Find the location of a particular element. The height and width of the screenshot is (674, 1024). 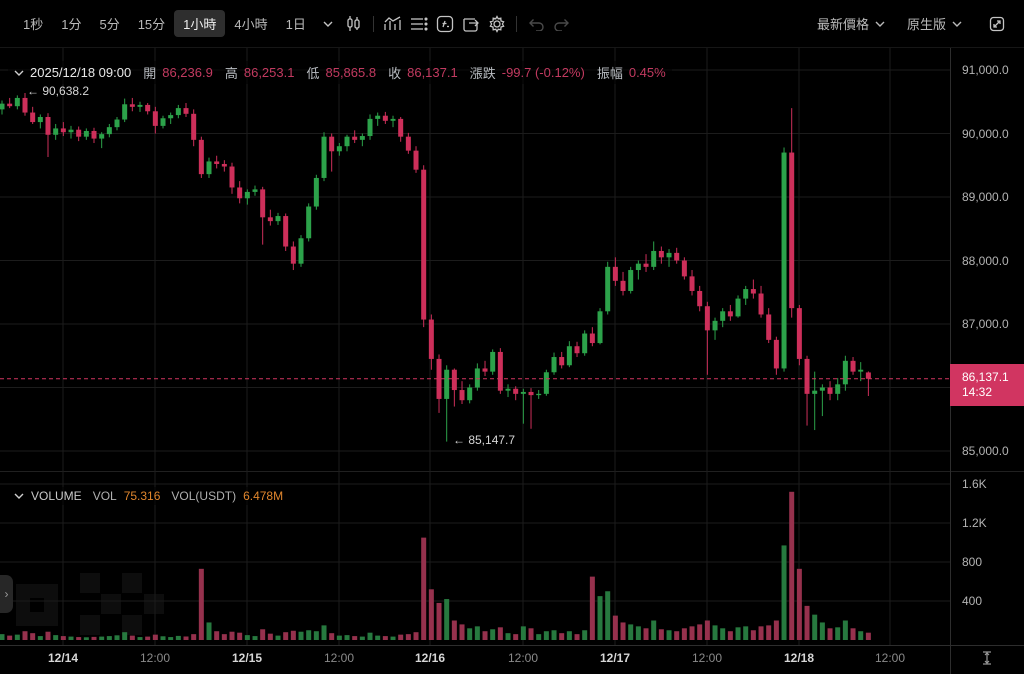

redo-icon is located at coordinates (562, 24).